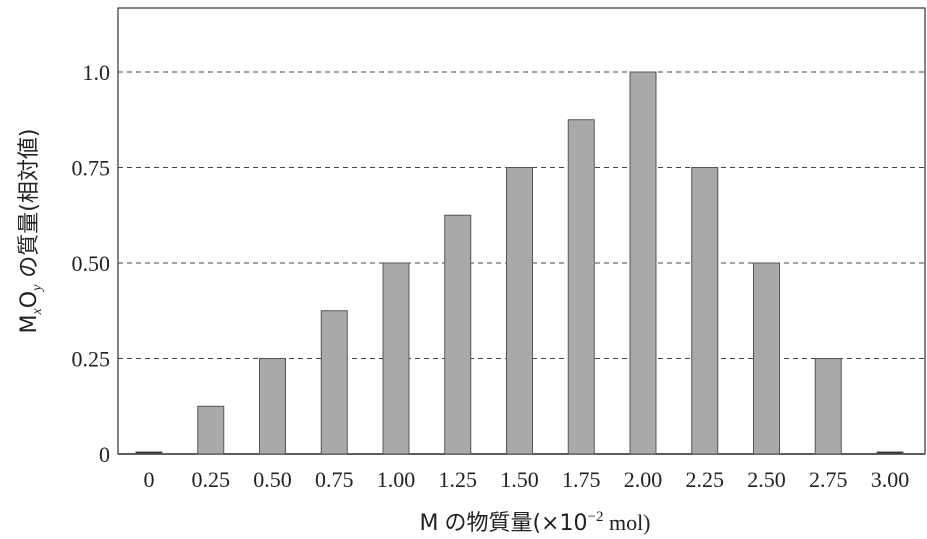 The image size is (927, 539). Describe the element at coordinates (458, 479) in the screenshot. I see `x-tick-label: 1.25` at that location.